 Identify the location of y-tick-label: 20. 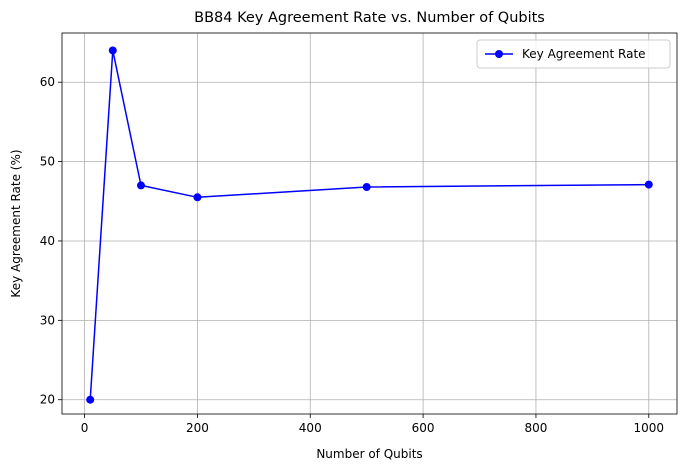
(47, 400).